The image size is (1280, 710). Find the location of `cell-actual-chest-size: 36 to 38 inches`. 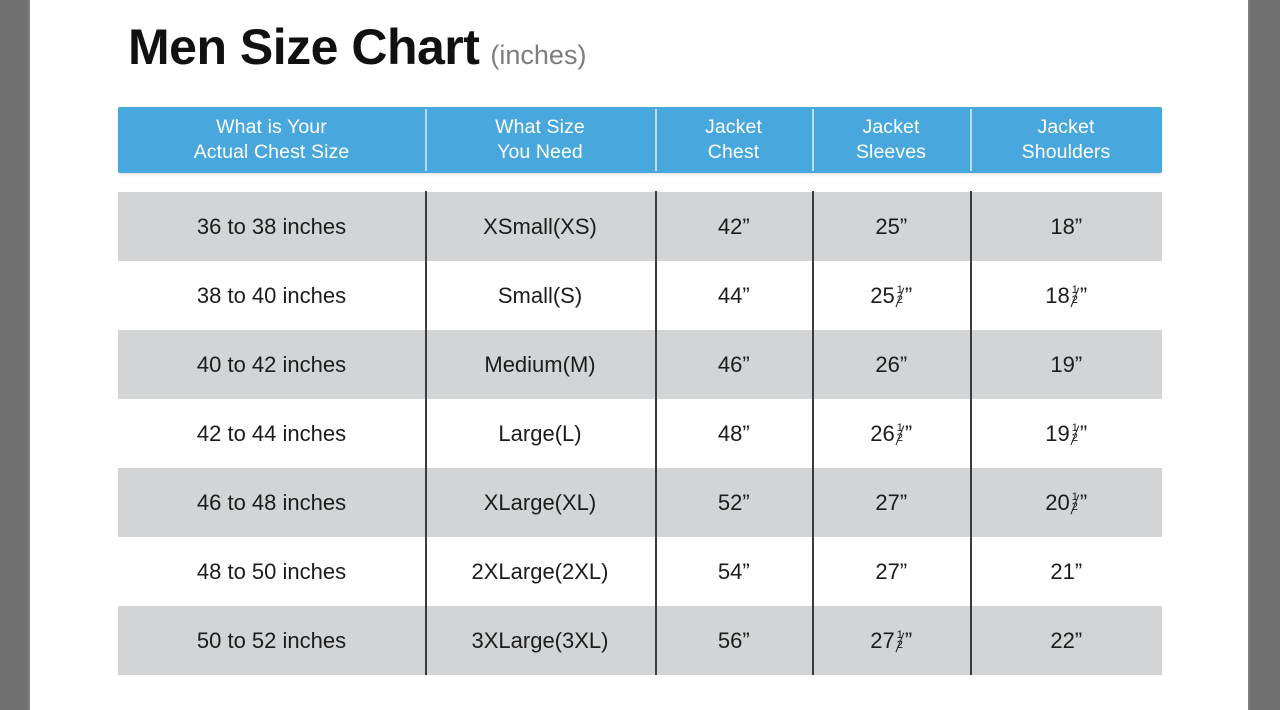

cell-actual-chest-size: 36 to 38 inches is located at coordinates (271, 226).